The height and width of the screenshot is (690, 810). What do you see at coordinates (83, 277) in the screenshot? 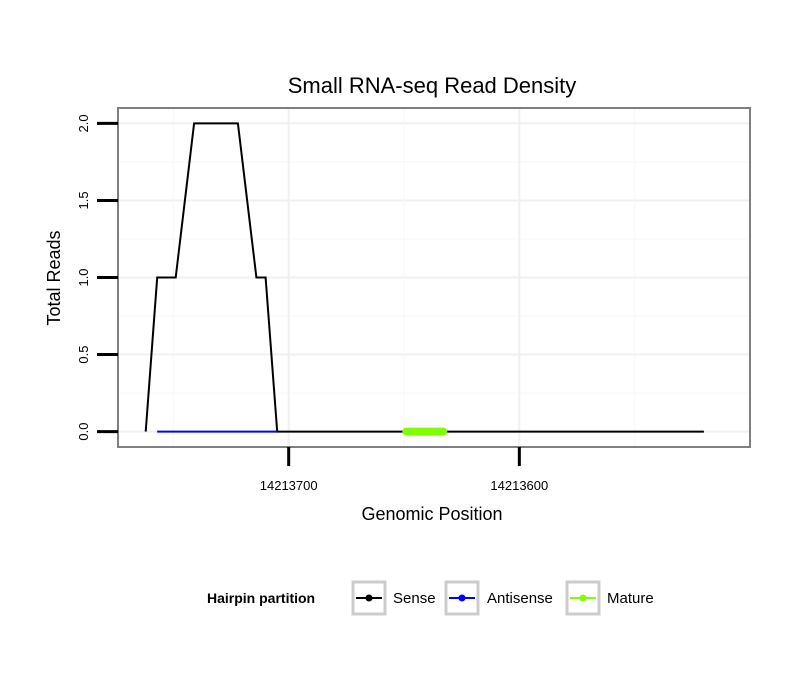
I see `y-tick-label: 1.0` at bounding box center [83, 277].